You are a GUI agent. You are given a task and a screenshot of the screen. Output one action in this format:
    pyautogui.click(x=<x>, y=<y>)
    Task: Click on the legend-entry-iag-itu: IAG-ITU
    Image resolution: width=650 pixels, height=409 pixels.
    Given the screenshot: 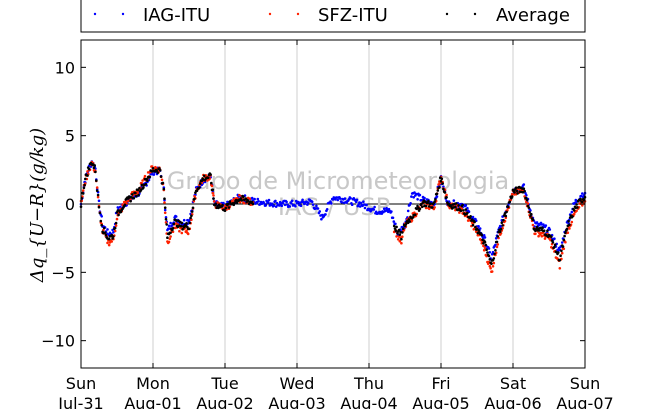 What is the action you would take?
    pyautogui.click(x=151, y=15)
    